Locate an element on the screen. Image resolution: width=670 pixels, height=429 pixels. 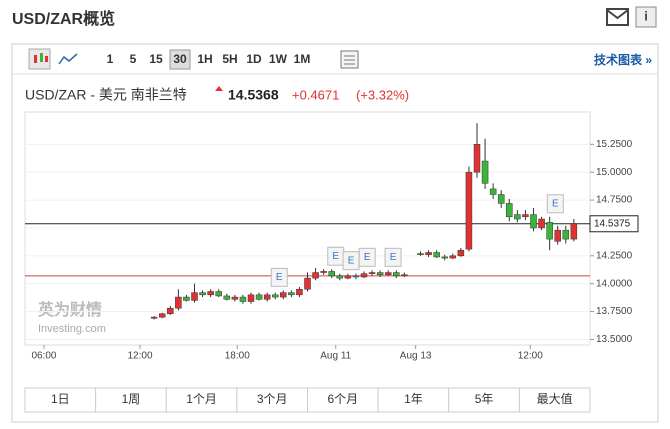
y-tick-label: 13.5000 is located at coordinates (614, 339).